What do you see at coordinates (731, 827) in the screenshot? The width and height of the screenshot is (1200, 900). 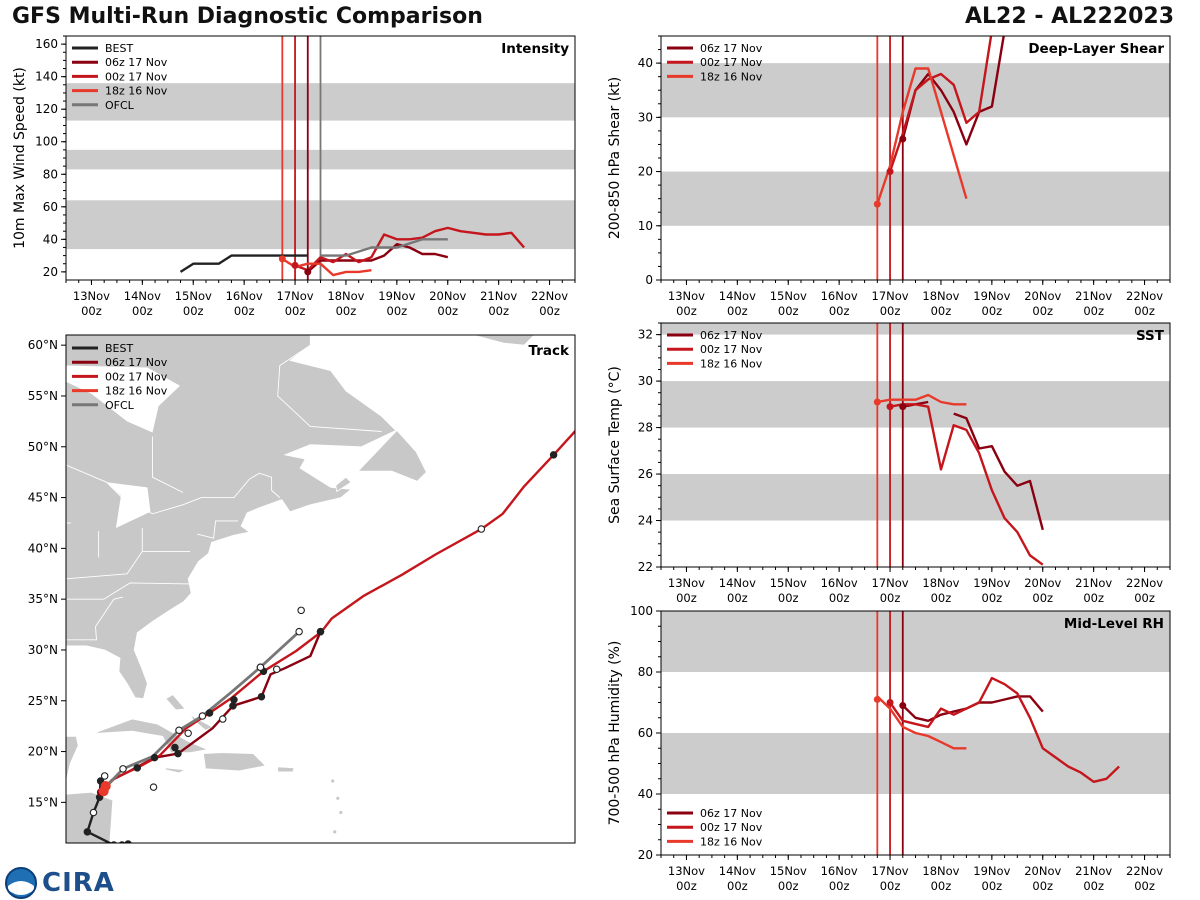 I see `rh-legend-label: 00z 17 Nov` at bounding box center [731, 827].